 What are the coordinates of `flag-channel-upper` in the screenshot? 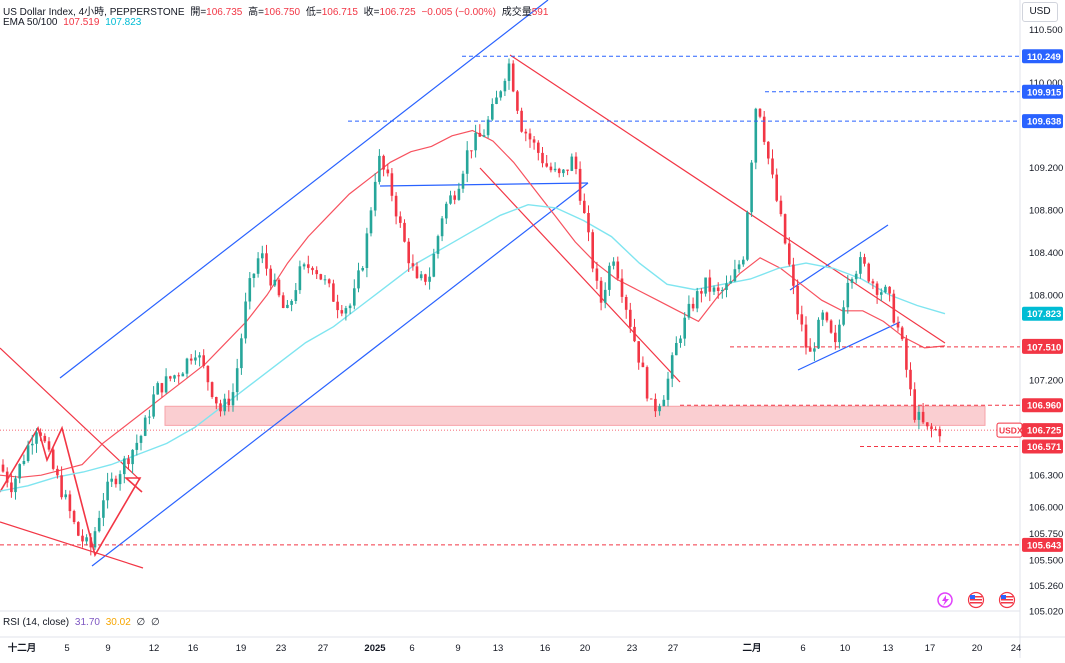 It's located at (839, 257).